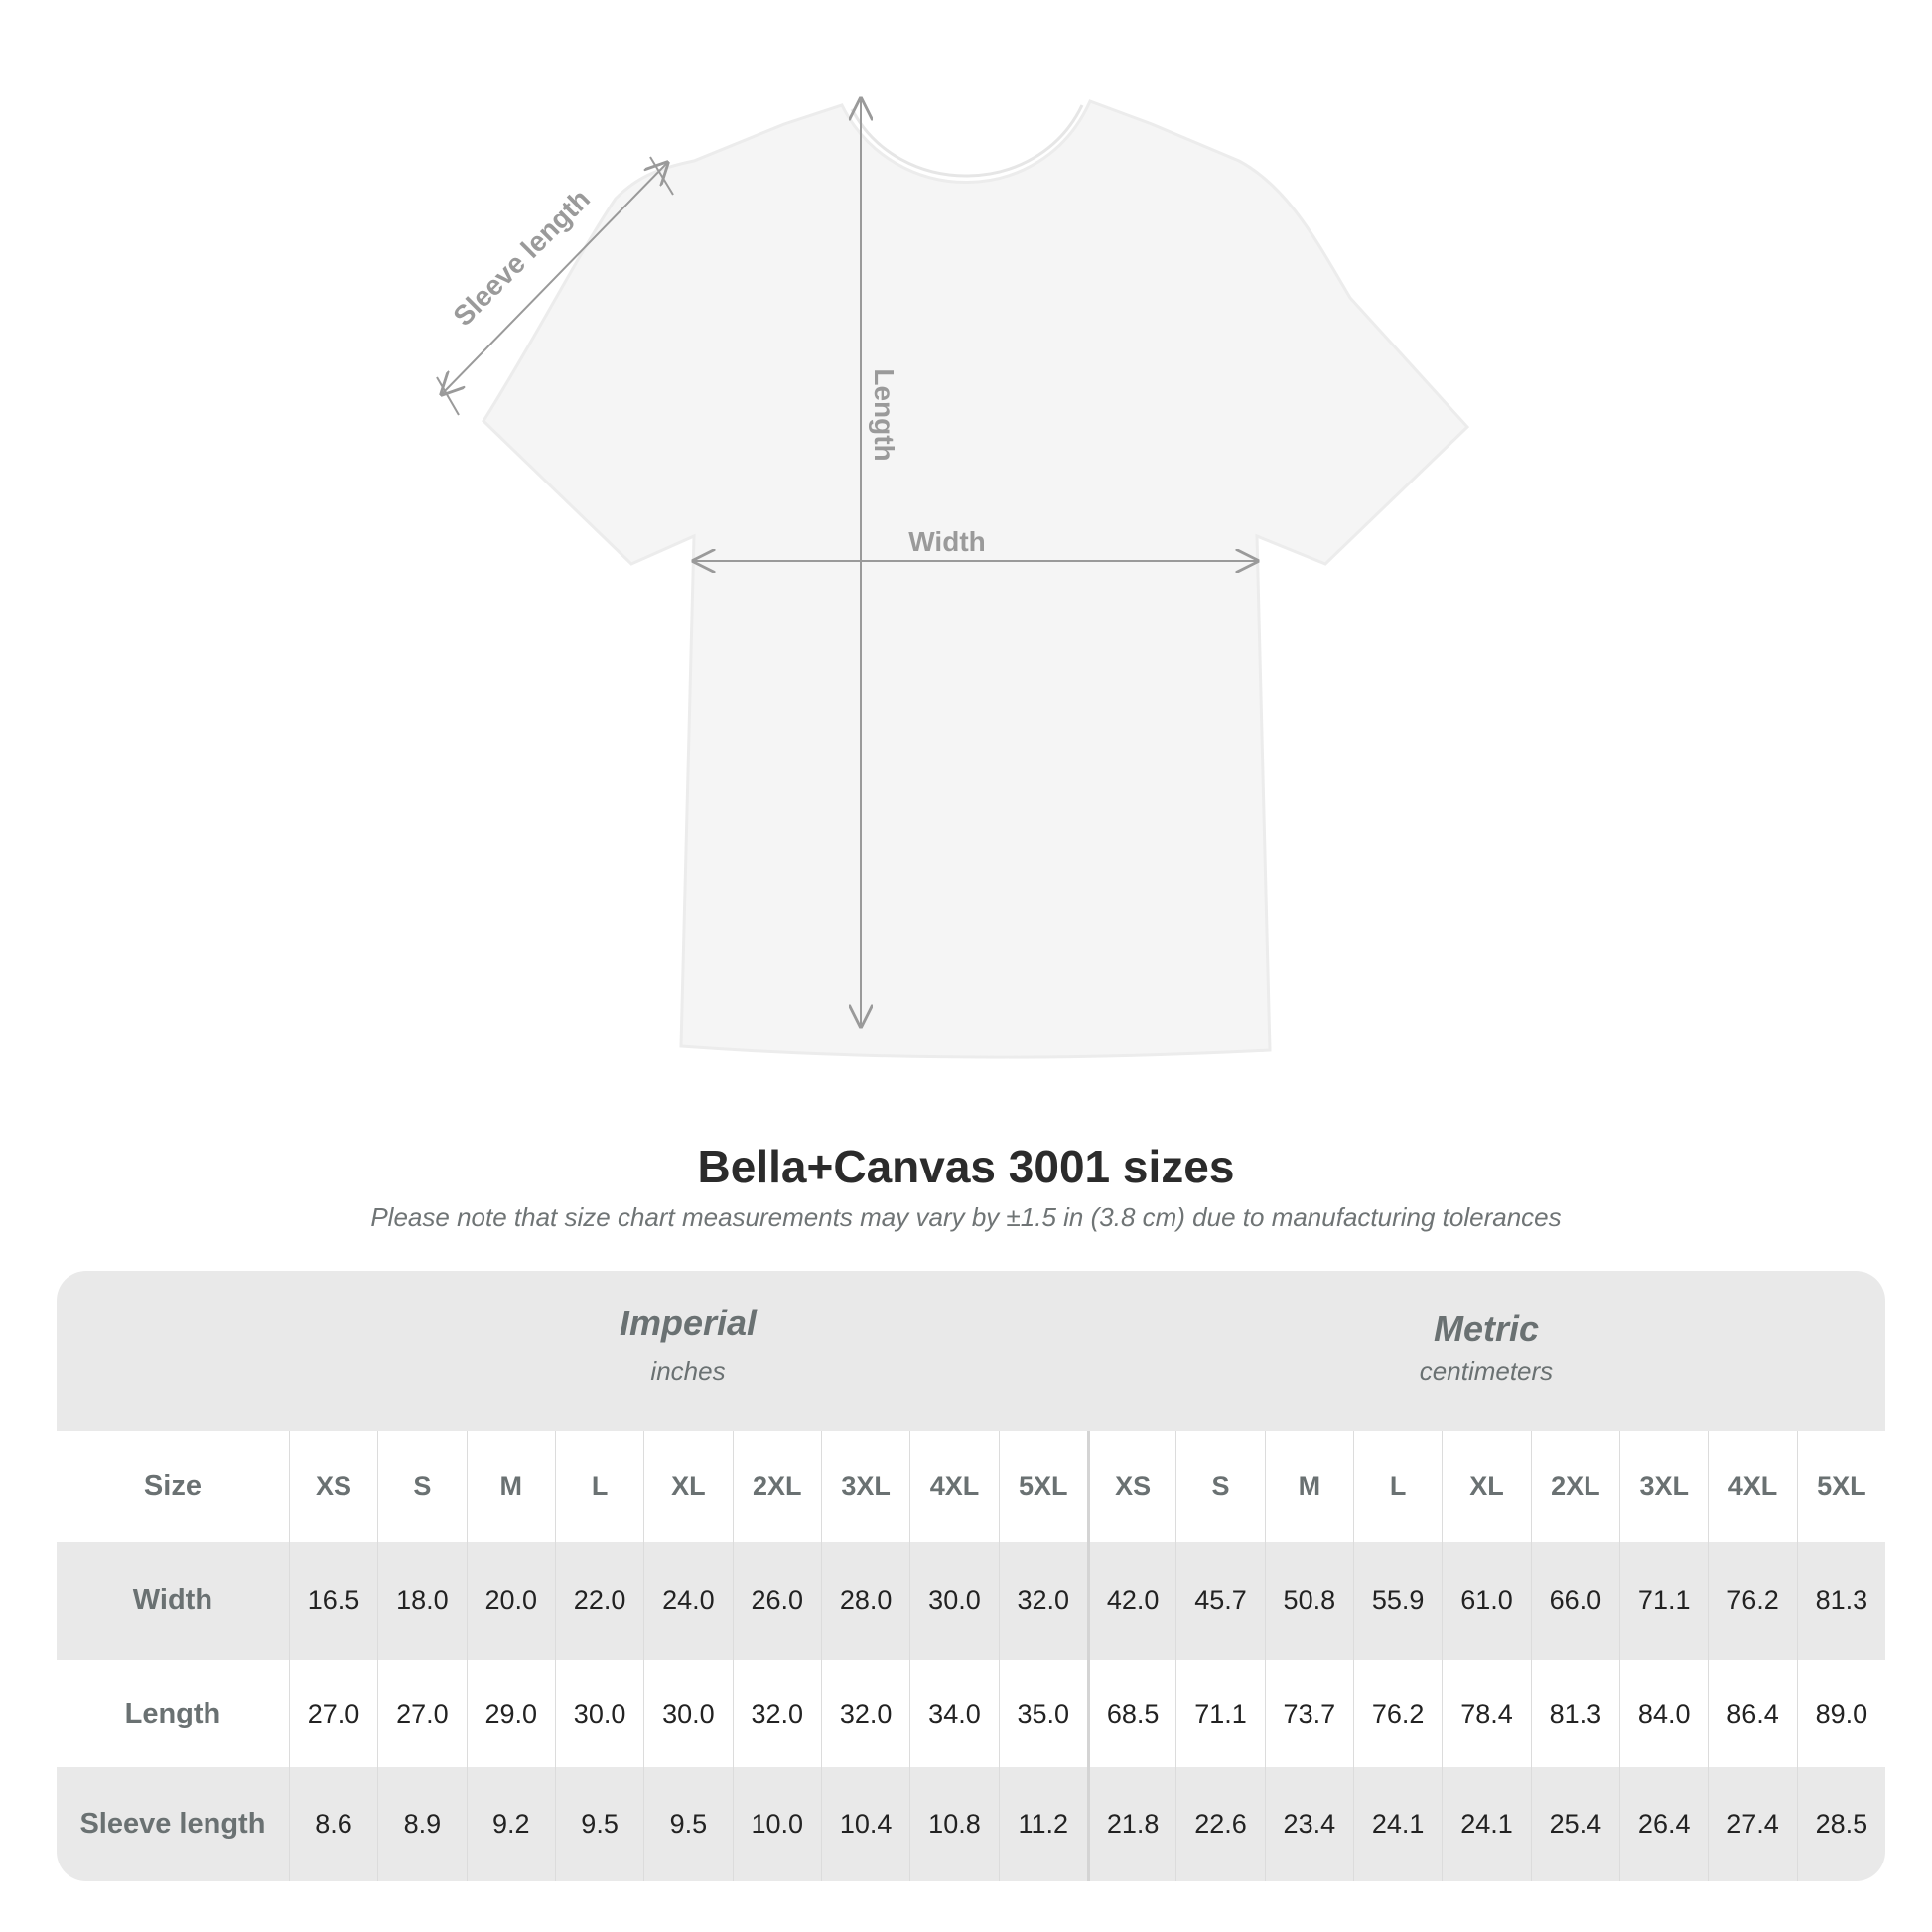 The height and width of the screenshot is (1932, 1932). What do you see at coordinates (1486, 1714) in the screenshot?
I see `table-cell: 78.4` at bounding box center [1486, 1714].